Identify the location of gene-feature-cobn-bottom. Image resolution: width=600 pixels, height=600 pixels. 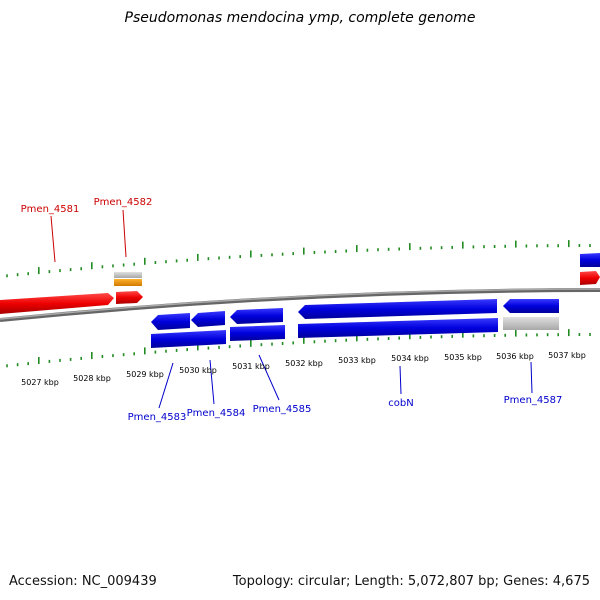
(398, 328).